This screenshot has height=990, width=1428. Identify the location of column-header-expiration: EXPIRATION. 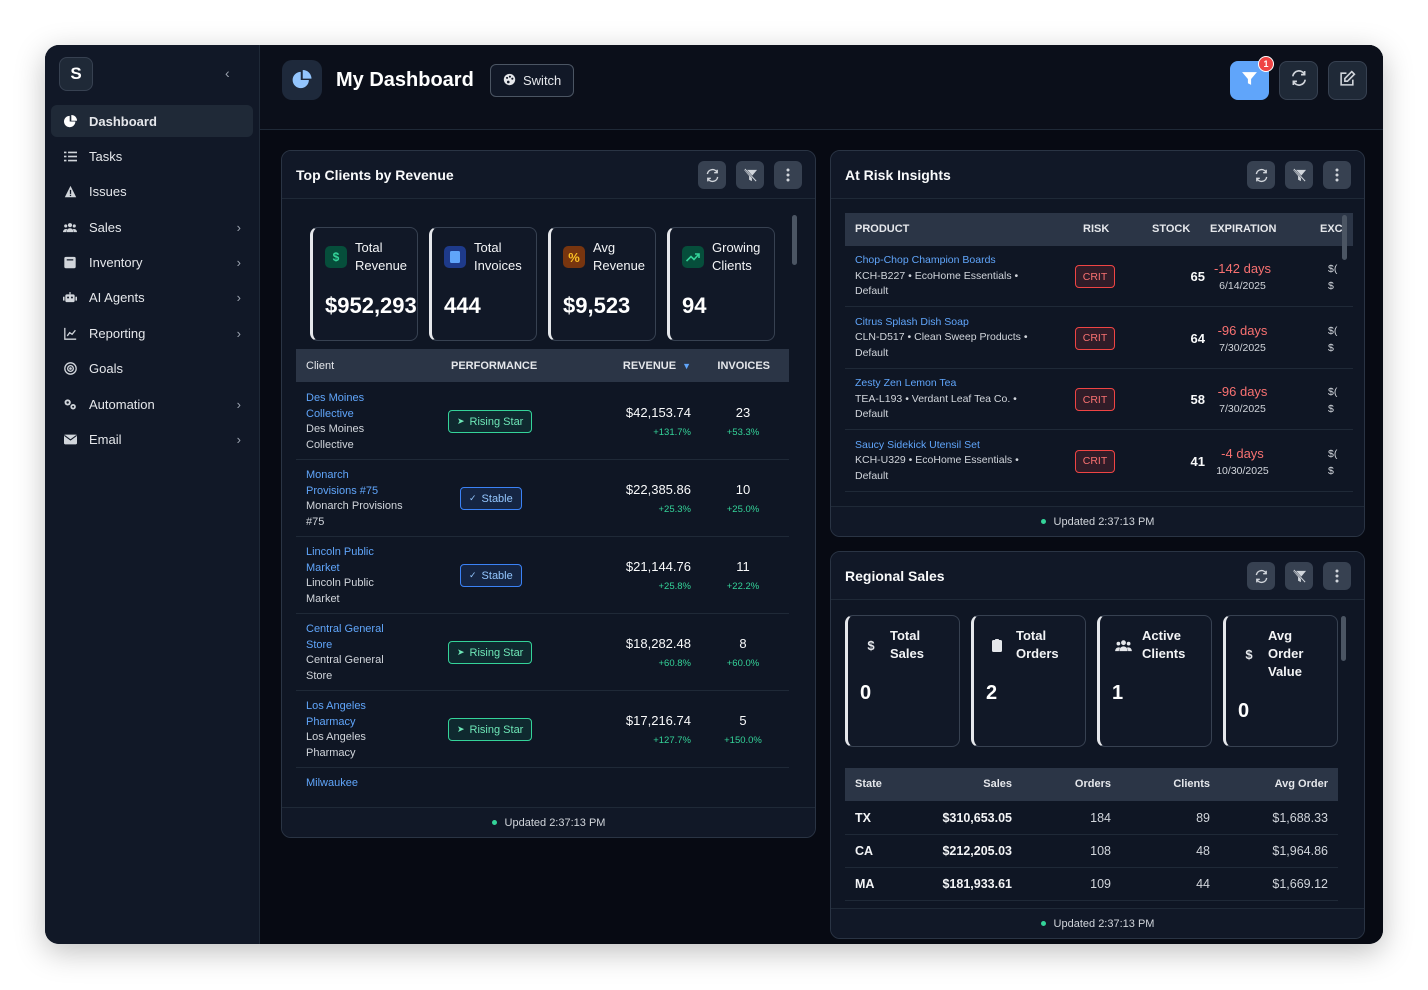
(1243, 229).